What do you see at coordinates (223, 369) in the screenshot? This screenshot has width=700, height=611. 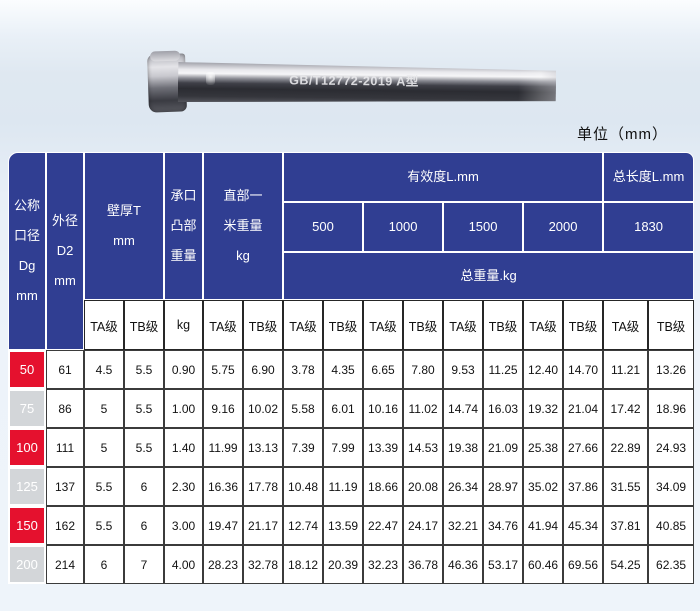 I see `data-cell: 5.75` at bounding box center [223, 369].